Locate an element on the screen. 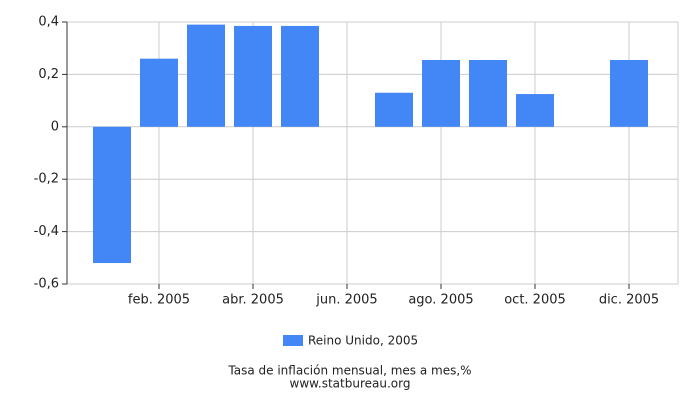  x-tick-label: dic. 2005 is located at coordinates (629, 300).